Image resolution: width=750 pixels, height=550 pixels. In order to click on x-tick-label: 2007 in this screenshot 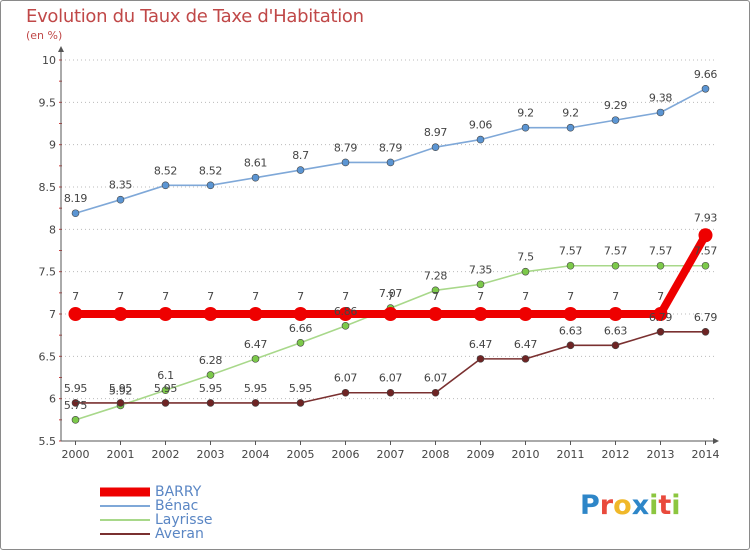, I will do `click(391, 454)`.